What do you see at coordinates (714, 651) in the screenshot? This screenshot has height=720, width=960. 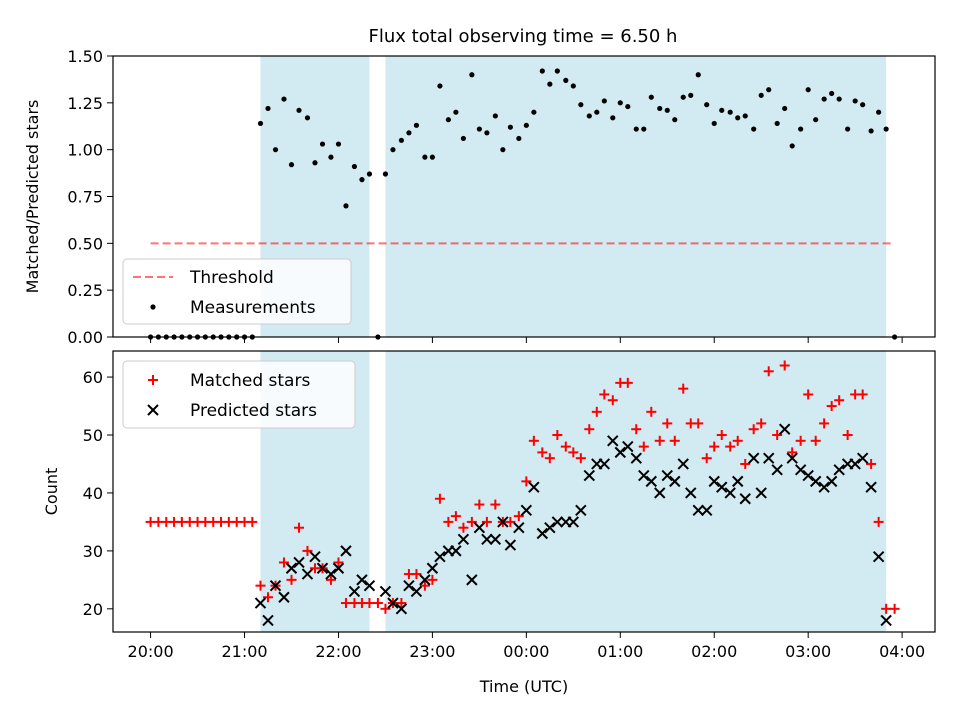 I see `count-xtick-label: 02:00` at bounding box center [714, 651].